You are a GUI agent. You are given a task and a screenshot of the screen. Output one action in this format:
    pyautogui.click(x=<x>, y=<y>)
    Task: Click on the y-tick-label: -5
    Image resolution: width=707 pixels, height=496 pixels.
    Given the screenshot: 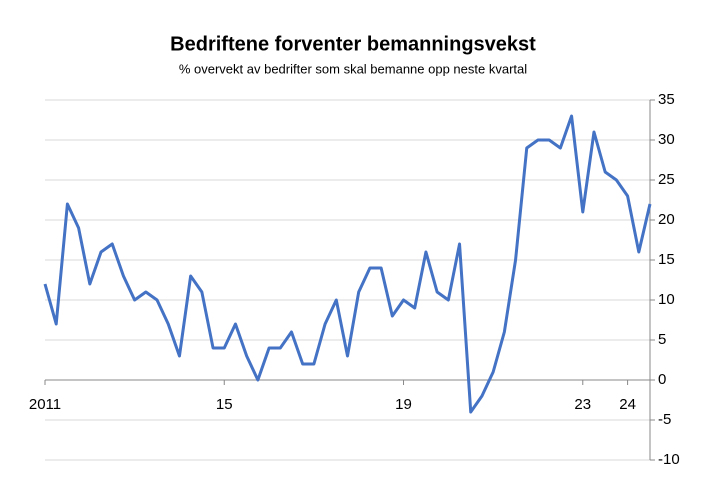 What is the action you would take?
    pyautogui.click(x=664, y=419)
    